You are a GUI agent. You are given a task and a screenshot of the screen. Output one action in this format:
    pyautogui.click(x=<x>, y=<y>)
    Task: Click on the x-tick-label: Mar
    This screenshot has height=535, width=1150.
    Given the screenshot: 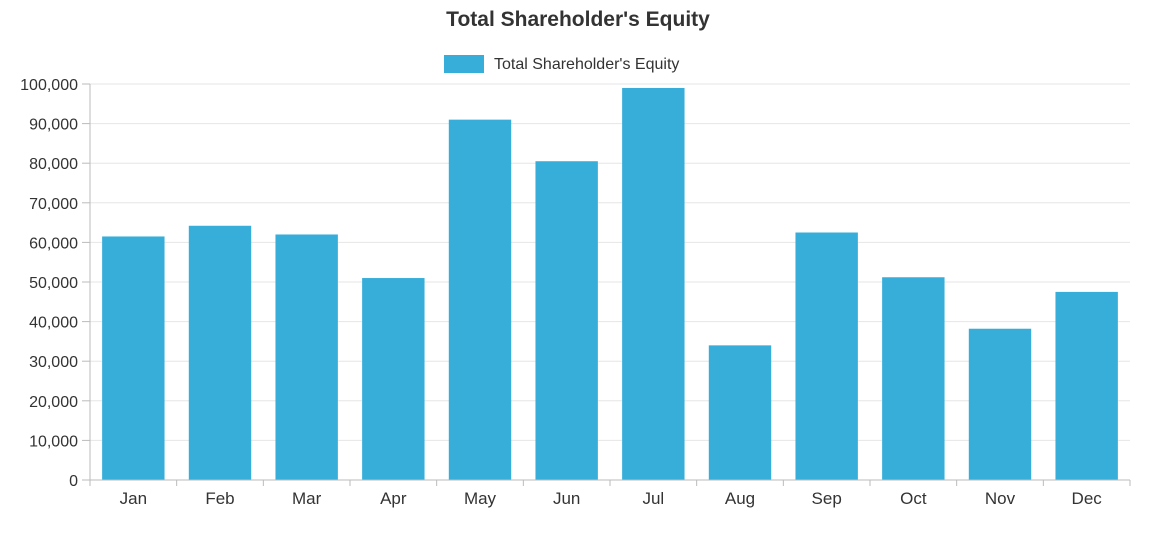 What is the action you would take?
    pyautogui.click(x=307, y=498)
    